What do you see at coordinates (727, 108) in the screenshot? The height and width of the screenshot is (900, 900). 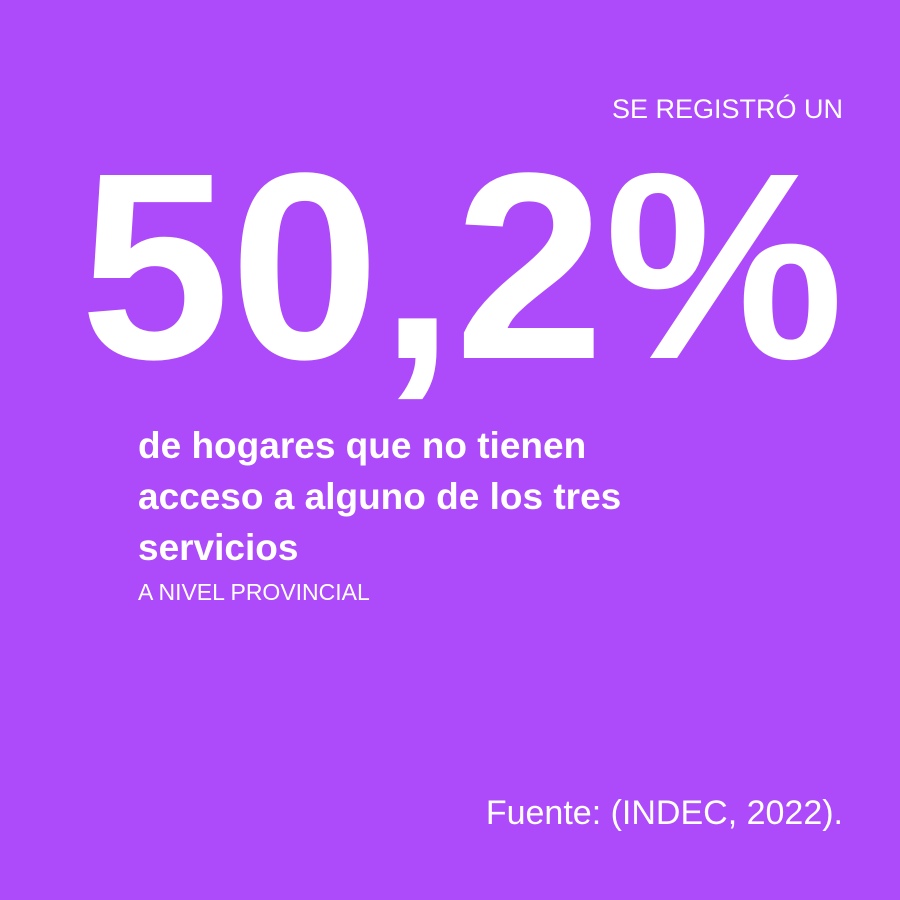 I see `kicker: SE REGISTRÓ UN` at bounding box center [727, 108].